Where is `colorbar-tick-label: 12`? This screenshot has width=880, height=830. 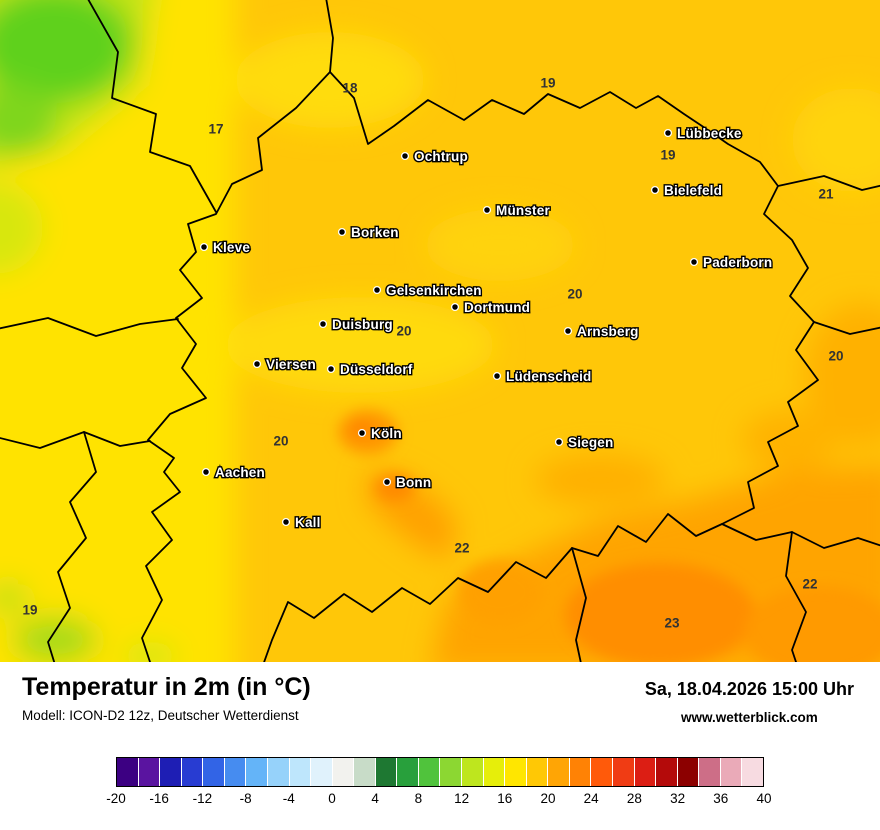 colorbar-tick-label: 12 is located at coordinates (462, 798).